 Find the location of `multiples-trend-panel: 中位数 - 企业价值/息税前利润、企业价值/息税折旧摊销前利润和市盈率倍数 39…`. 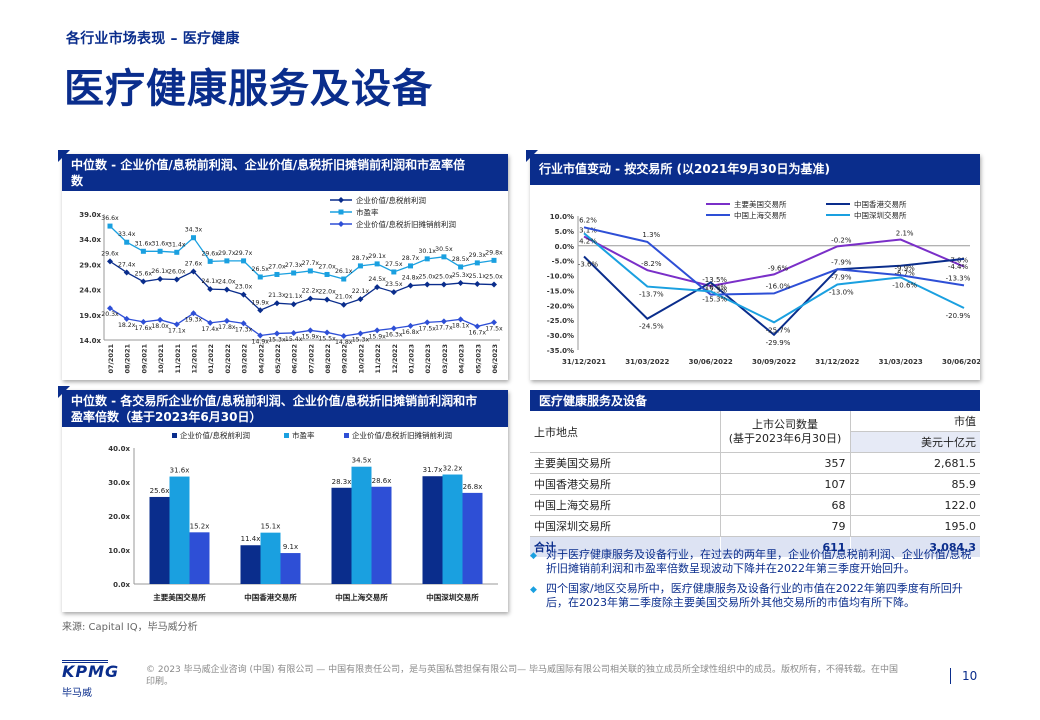

multiples-trend-panel: 中位数 - 企业价值/息税前利润、企业价值/息税折旧摊销前利润和市盈率倍数 39… is located at coordinates (283, 265).